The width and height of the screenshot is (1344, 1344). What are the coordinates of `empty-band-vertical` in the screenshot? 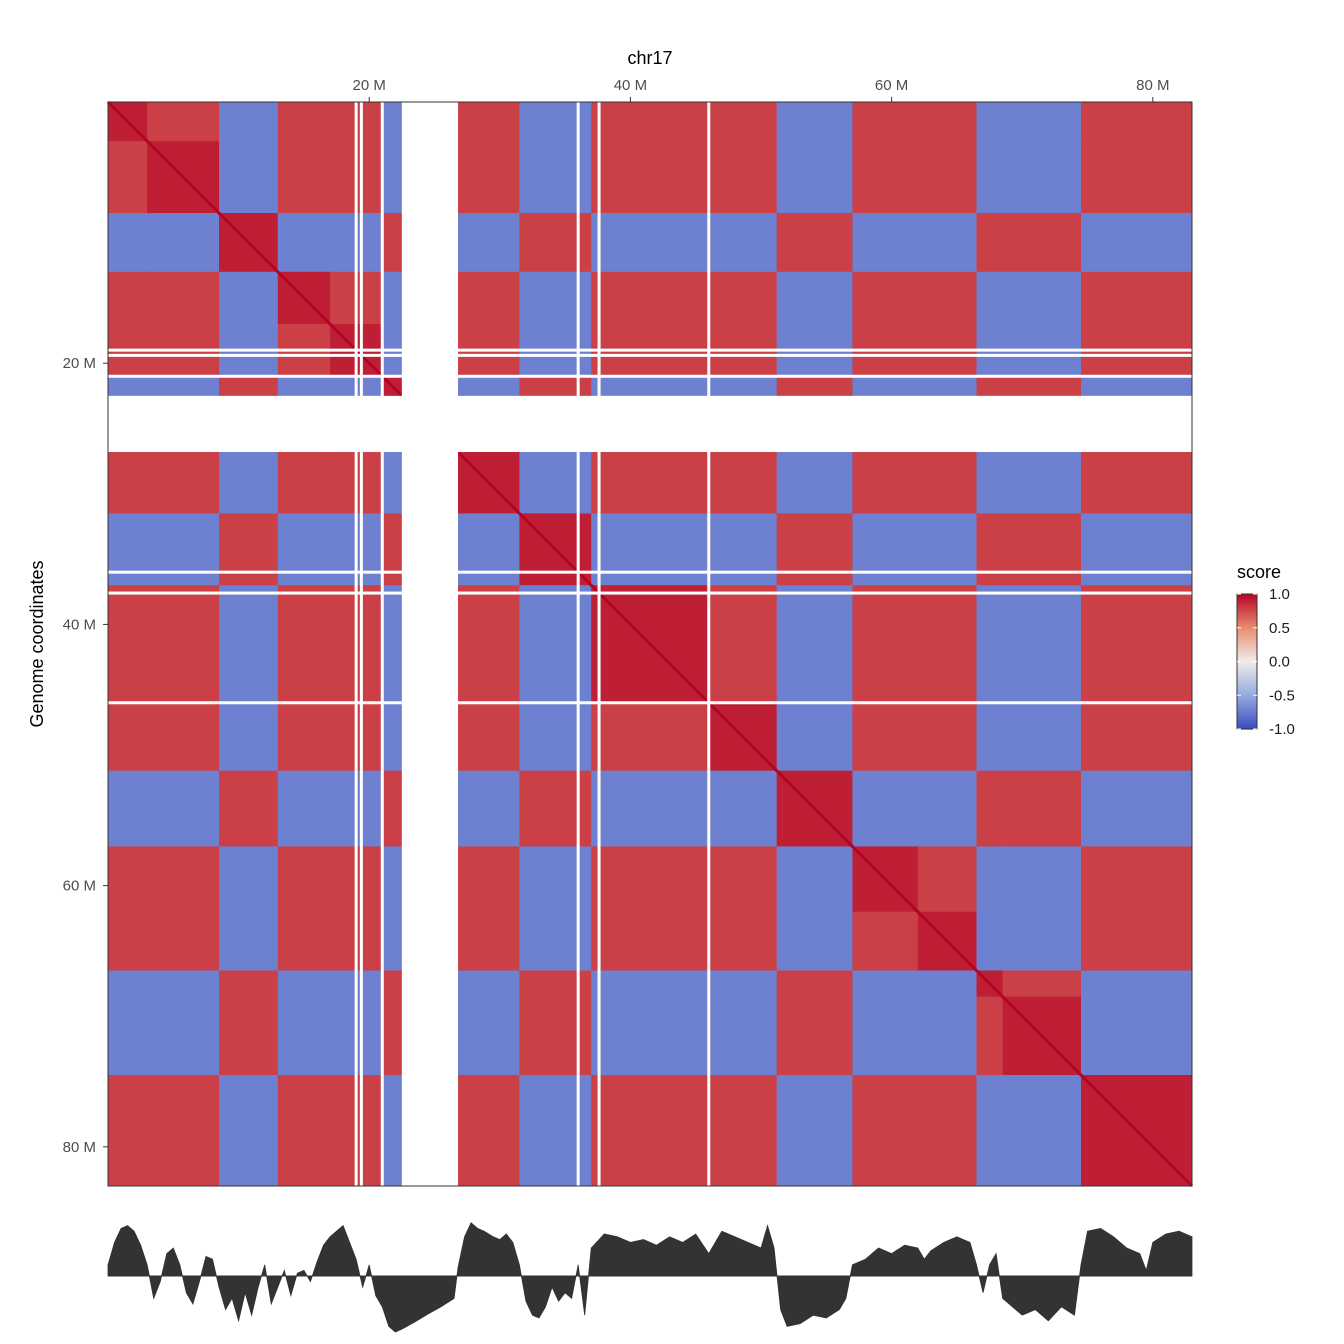 It's located at (430, 644).